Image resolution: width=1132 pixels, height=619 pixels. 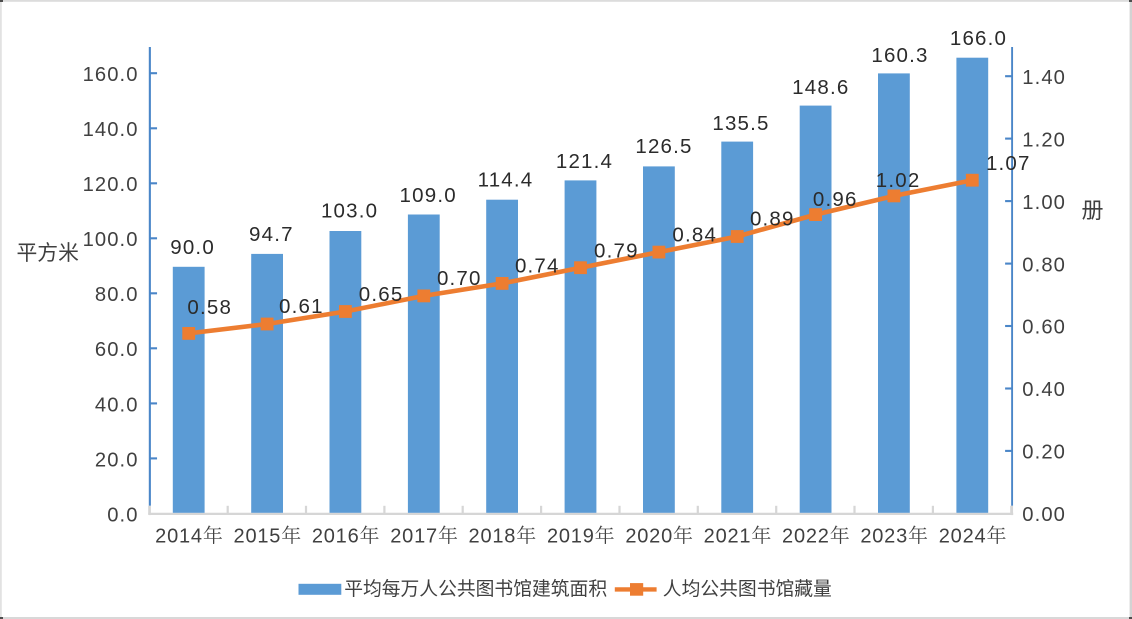 What do you see at coordinates (584, 161) in the screenshot?
I see `svg-text: 121.4` at bounding box center [584, 161].